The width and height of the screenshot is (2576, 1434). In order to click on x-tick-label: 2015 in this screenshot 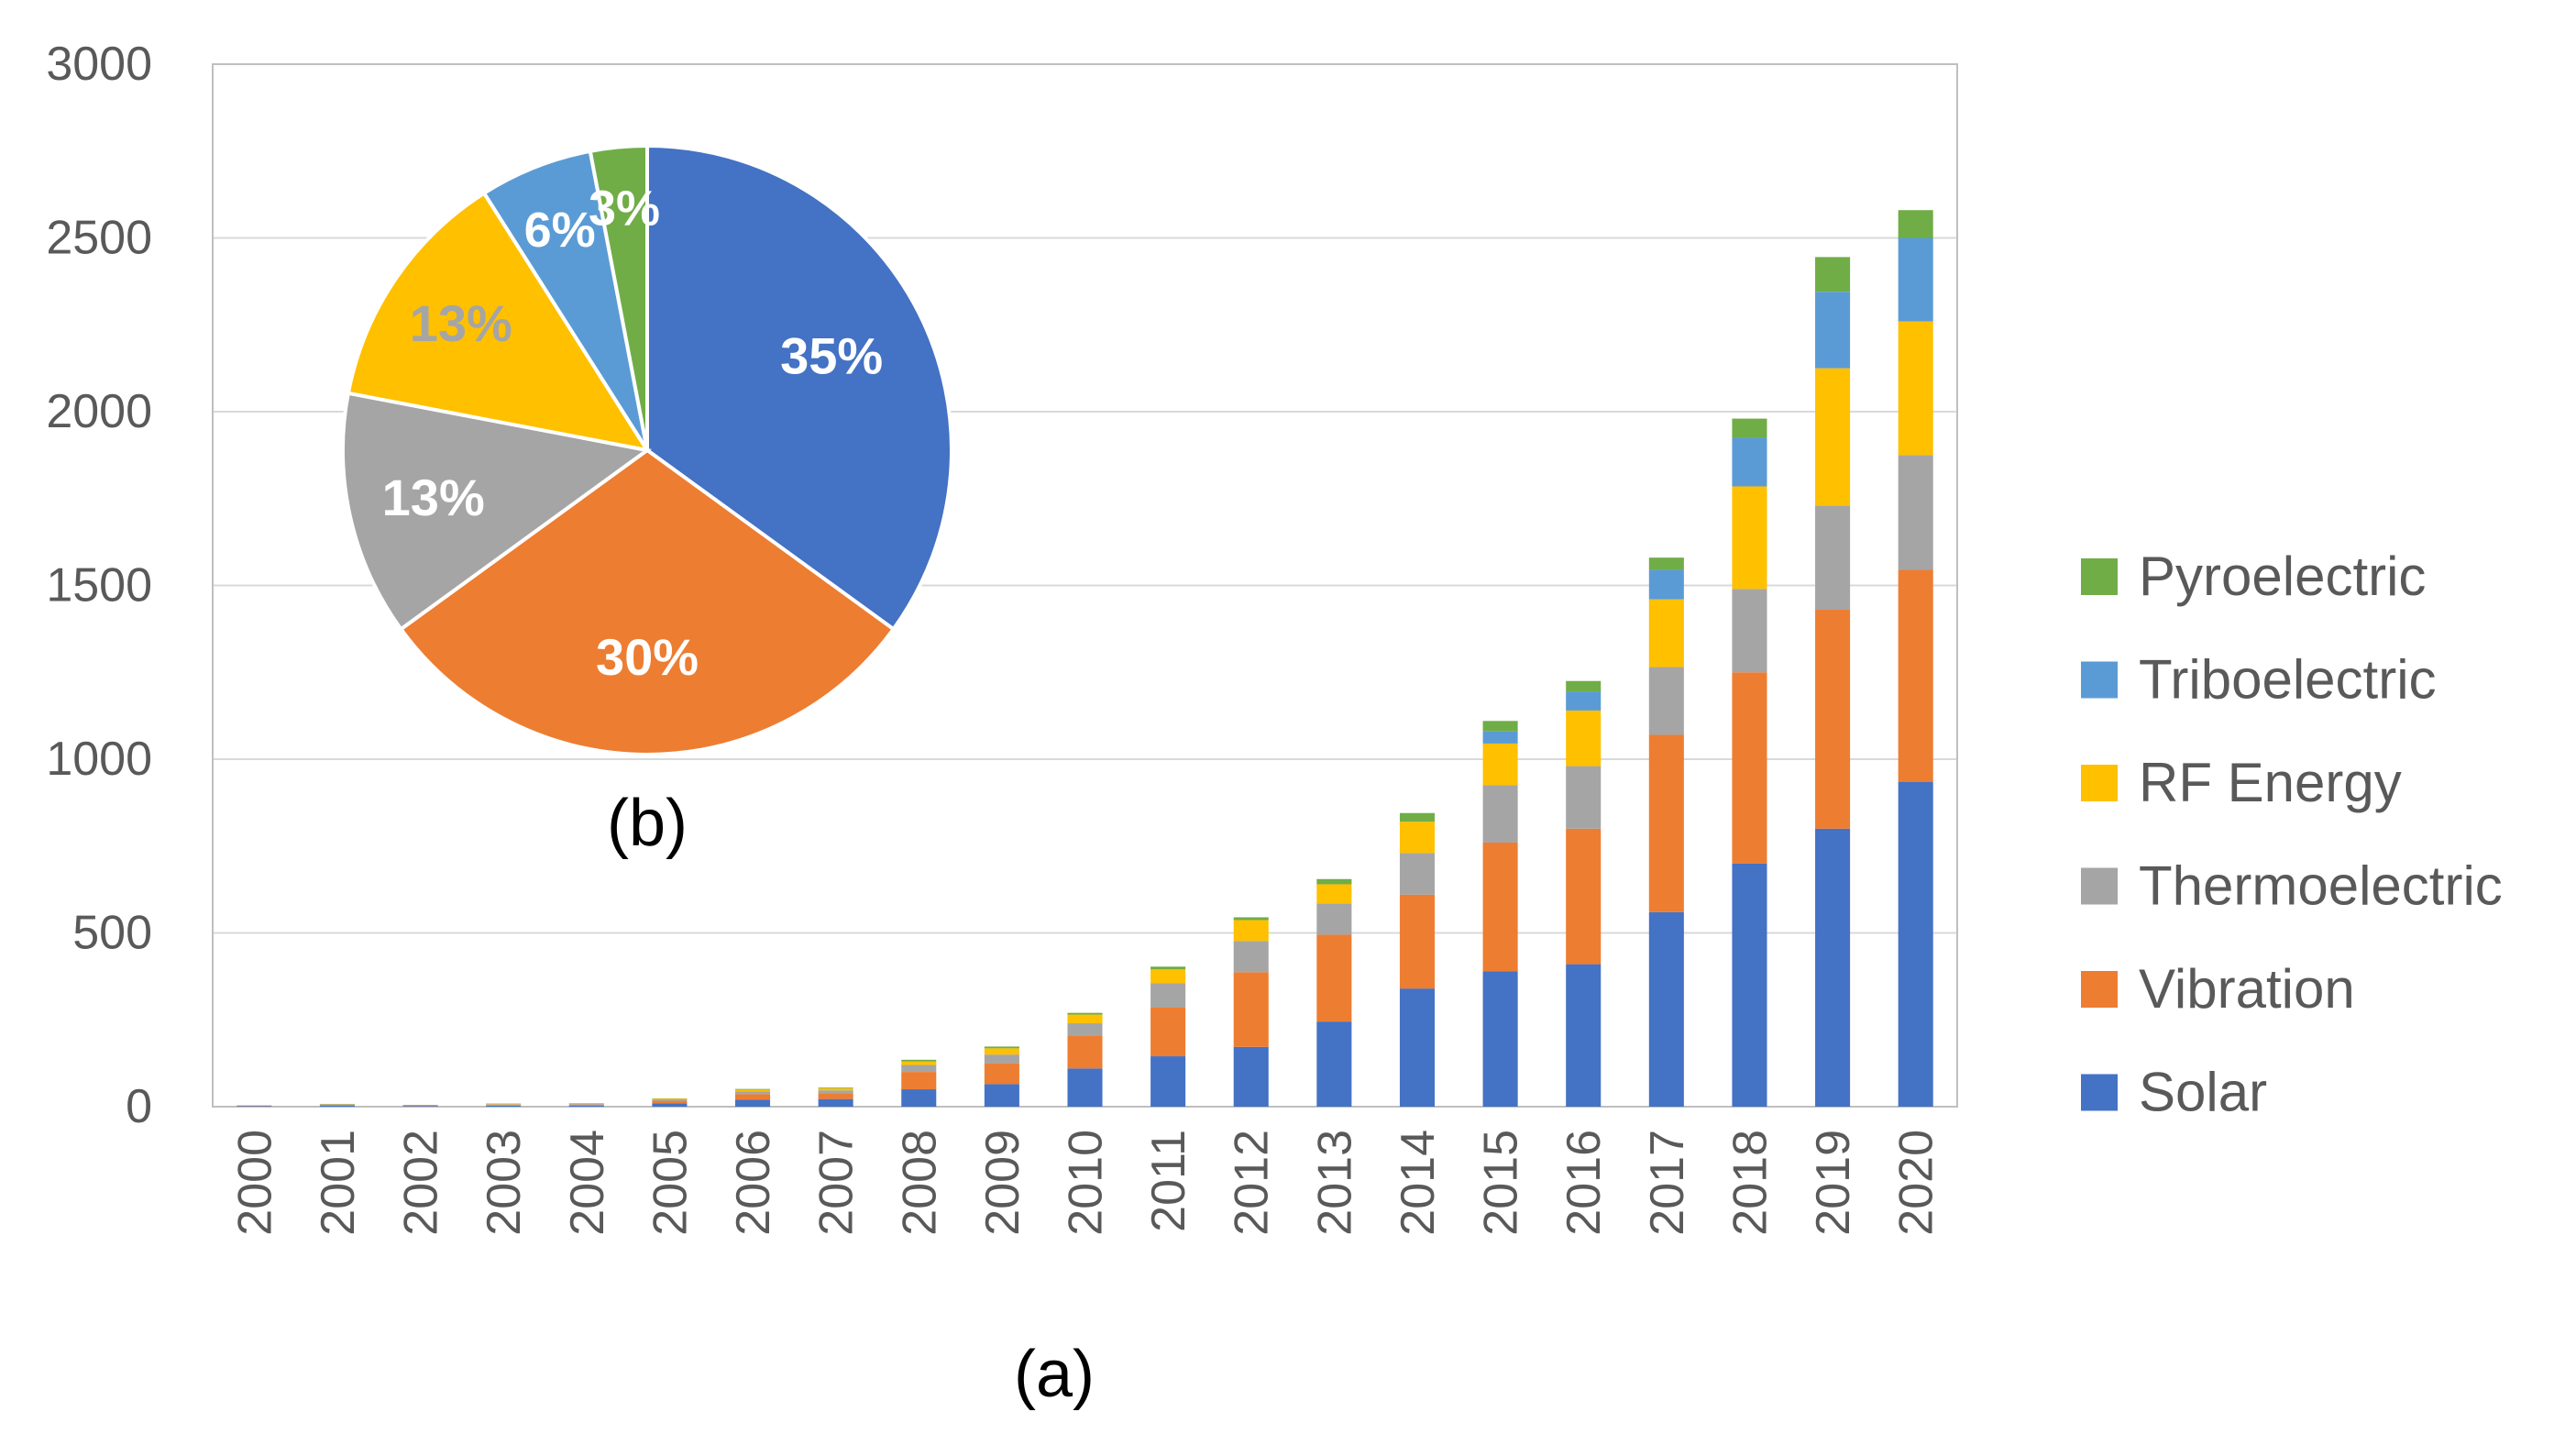, I will do `click(1501, 1183)`.